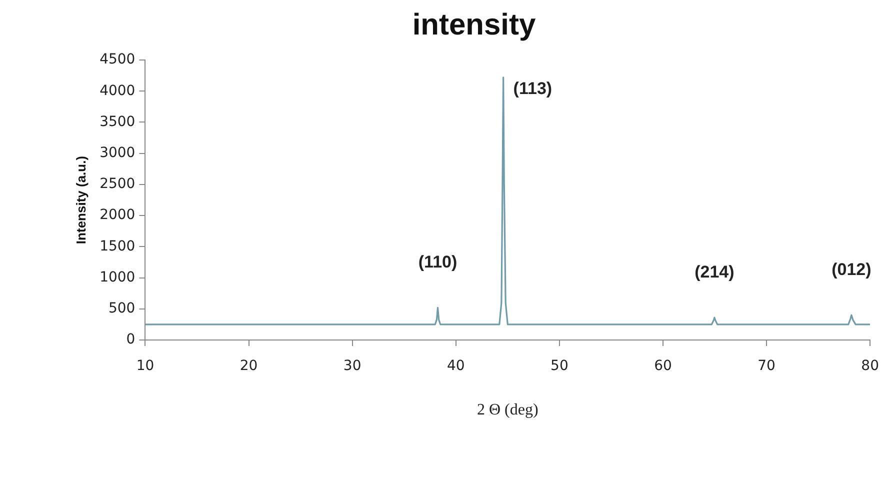  What do you see at coordinates (118, 277) in the screenshot?
I see `y-tick-label: 1000` at bounding box center [118, 277].